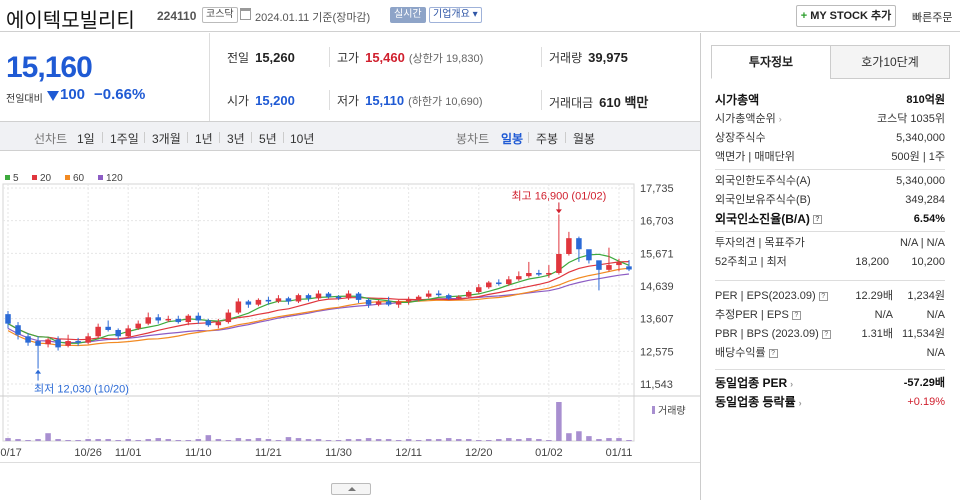  I want to click on price-change-pct: −0.66%, so click(120, 94).